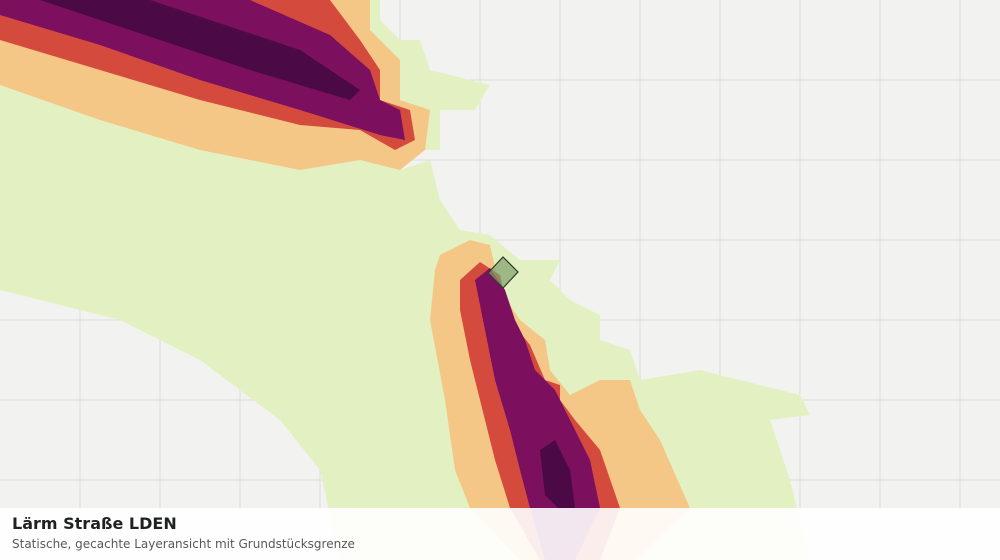  What do you see at coordinates (560, 400) in the screenshot?
I see `noise-zones-south` at bounding box center [560, 400].